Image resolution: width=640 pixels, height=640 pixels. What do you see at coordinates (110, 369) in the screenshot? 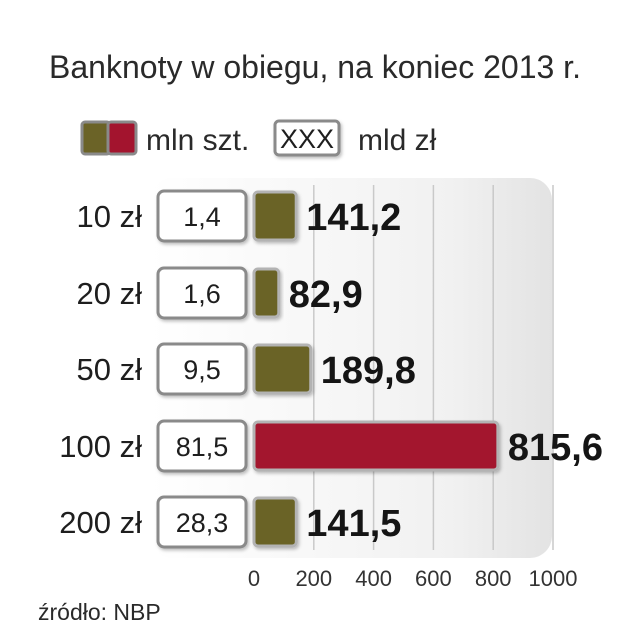
I see `category-label: 50 zł` at bounding box center [110, 369].